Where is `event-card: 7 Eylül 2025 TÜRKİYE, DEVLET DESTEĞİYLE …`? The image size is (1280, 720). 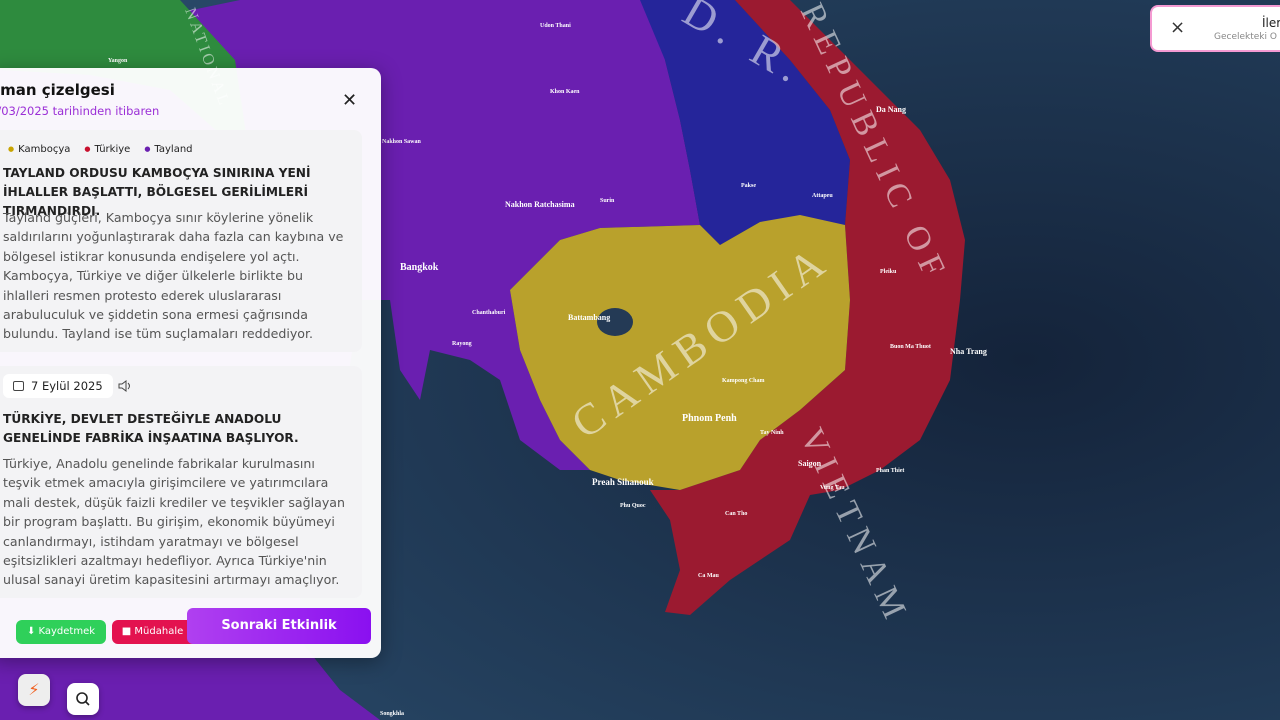
event-card: 7 Eylül 2025 TÜRKİYE, DEVLET DESTEĞİYLE … is located at coordinates (181, 482).